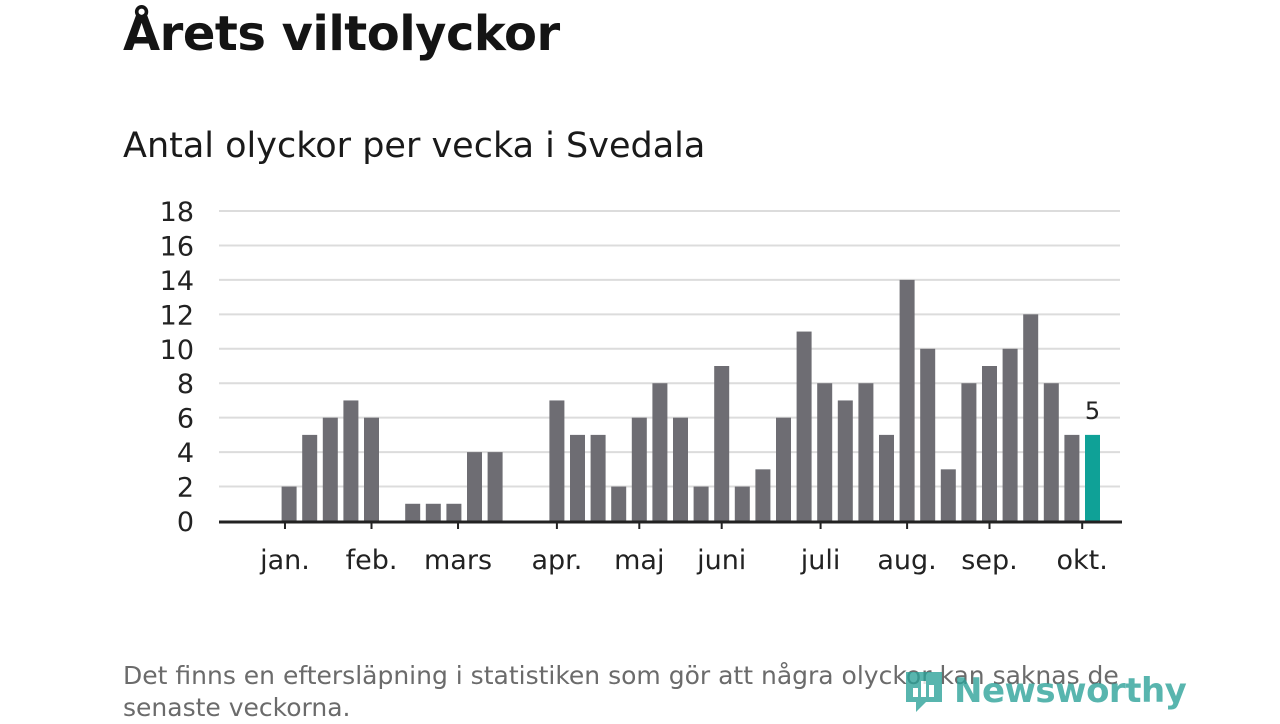  Describe the element at coordinates (820, 560) in the screenshot. I see `x-tick-label: juli` at that location.